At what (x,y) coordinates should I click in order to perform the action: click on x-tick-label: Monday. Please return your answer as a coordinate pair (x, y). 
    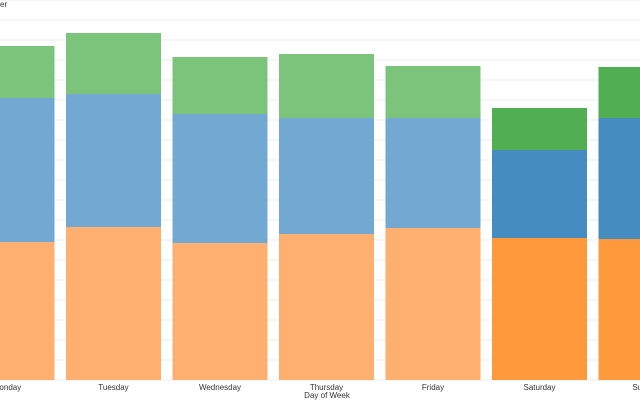
    Looking at the image, I should click on (10, 387).